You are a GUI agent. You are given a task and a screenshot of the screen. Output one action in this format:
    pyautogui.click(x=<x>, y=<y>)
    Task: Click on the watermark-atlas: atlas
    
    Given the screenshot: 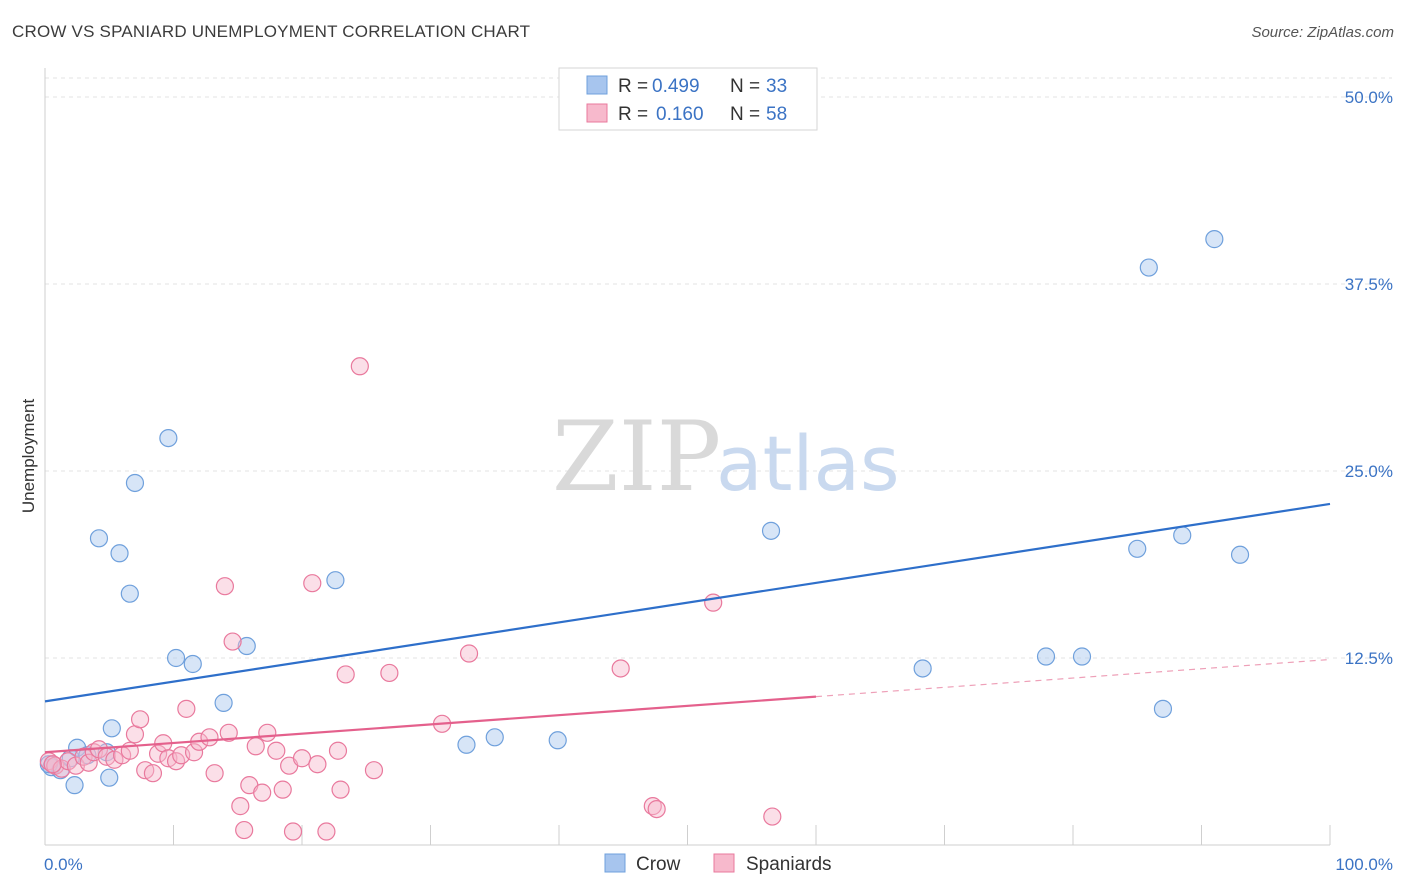 What is the action you would take?
    pyautogui.click(x=808, y=463)
    